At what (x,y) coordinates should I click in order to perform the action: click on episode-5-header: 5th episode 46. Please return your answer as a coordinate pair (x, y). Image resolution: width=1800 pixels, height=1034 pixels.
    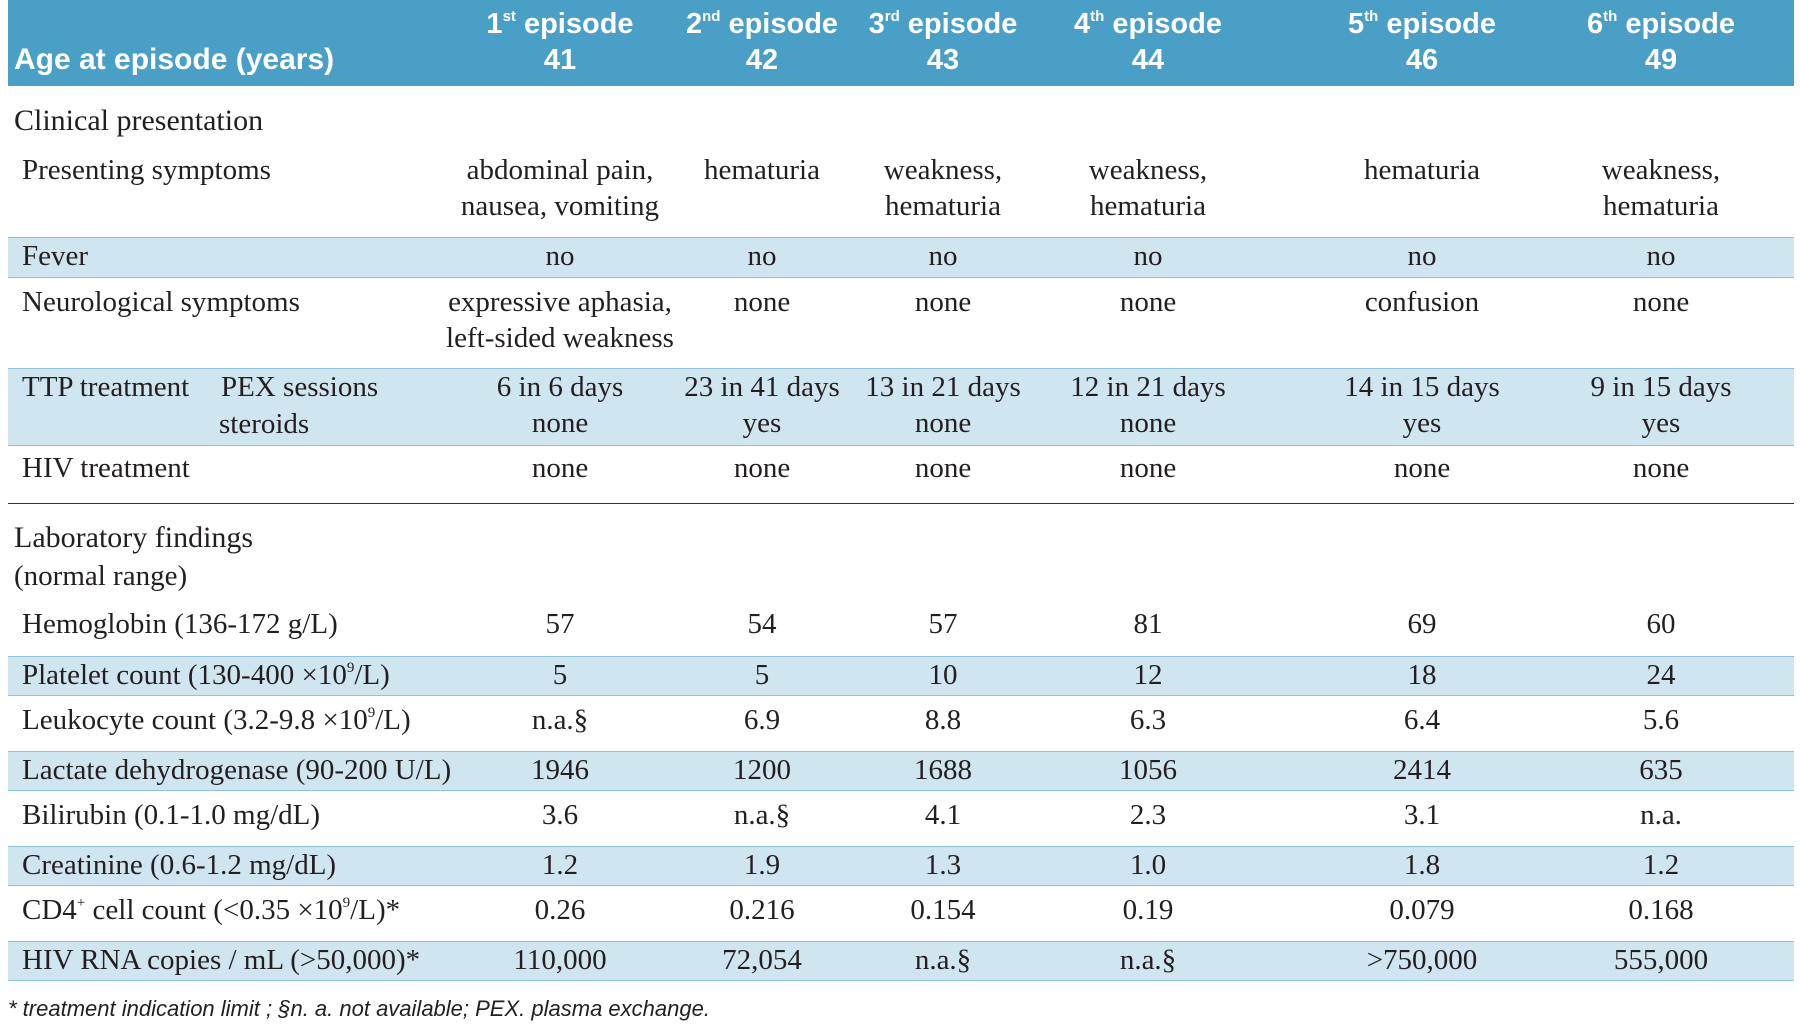
    Looking at the image, I should click on (1422, 42).